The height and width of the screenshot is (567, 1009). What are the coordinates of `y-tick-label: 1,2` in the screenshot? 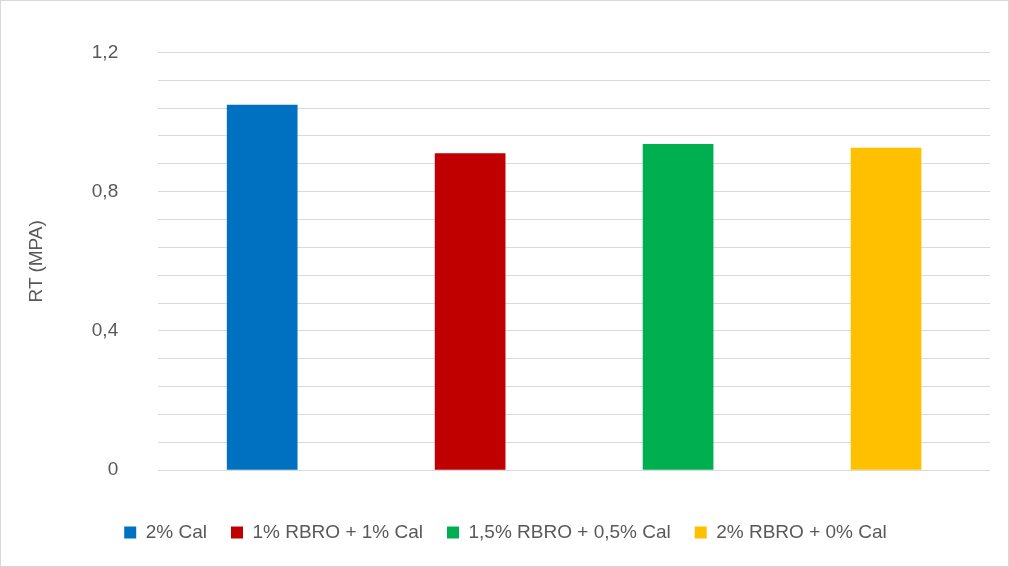 It's located at (105, 51).